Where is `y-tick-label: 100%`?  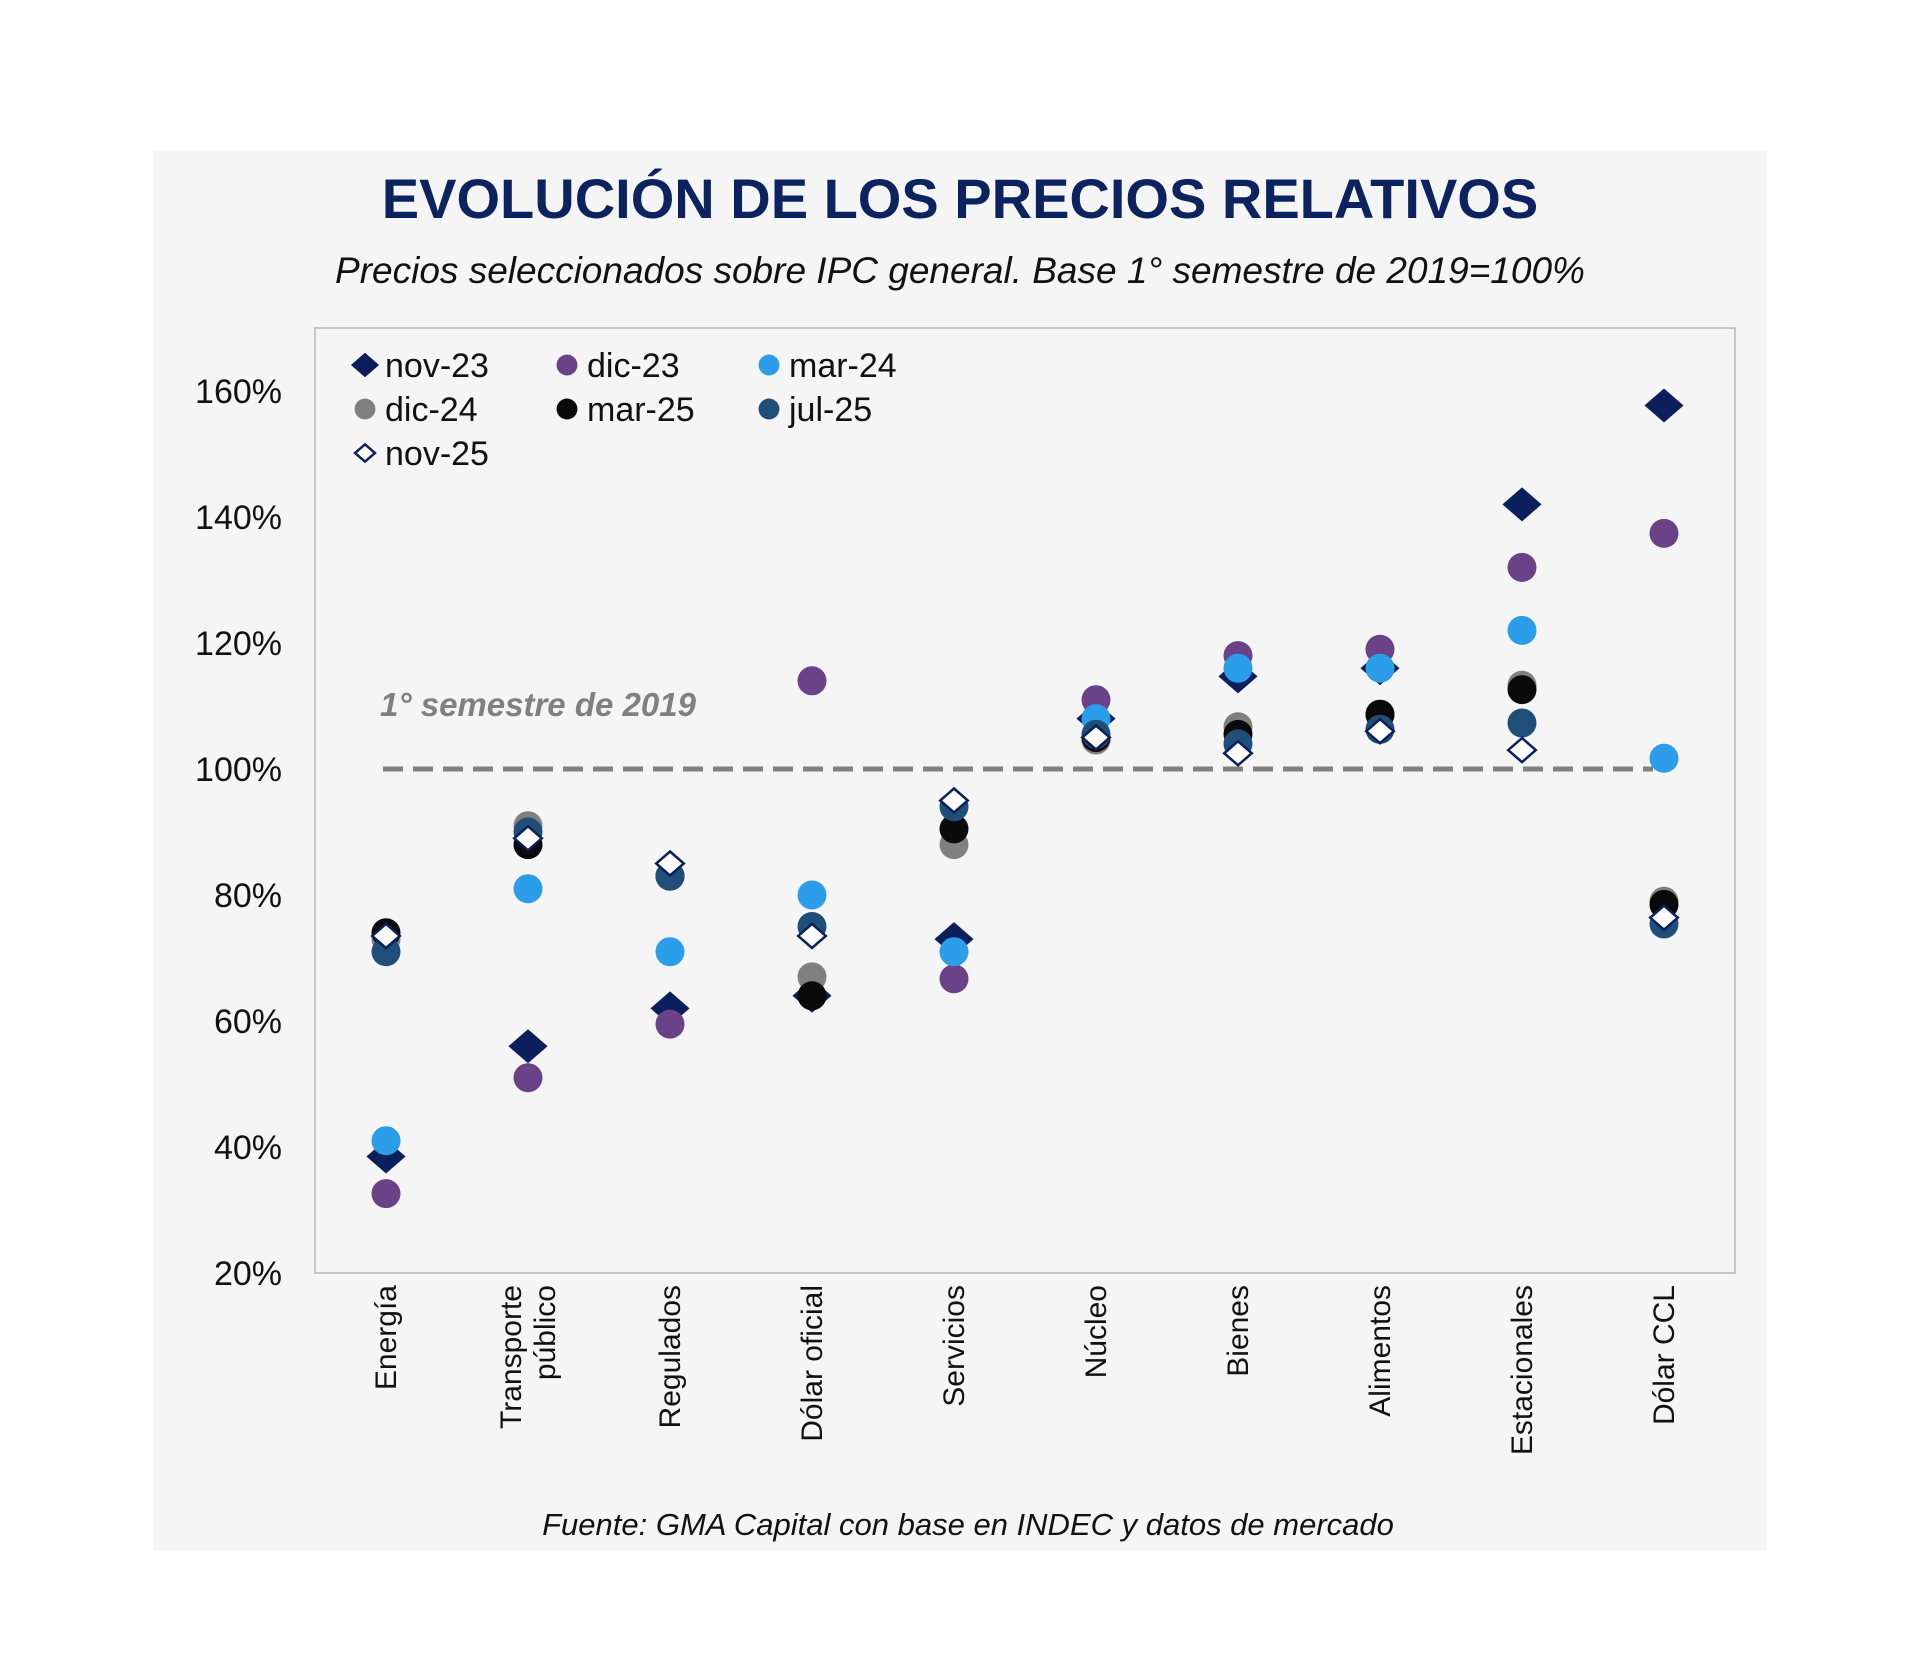
y-tick-label: 100% is located at coordinates (238, 770).